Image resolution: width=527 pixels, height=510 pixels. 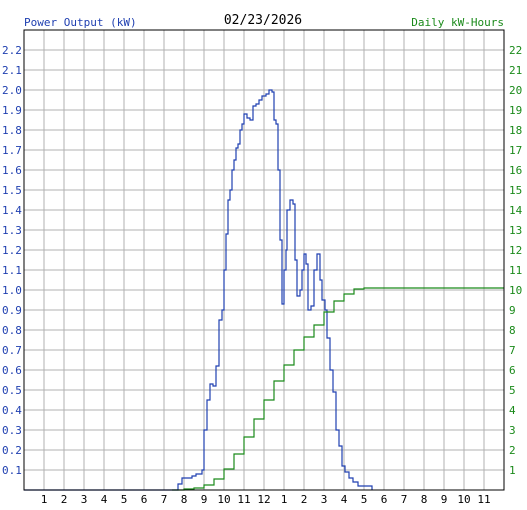 I want to click on right-tick-label: 13, so click(x=515, y=230).